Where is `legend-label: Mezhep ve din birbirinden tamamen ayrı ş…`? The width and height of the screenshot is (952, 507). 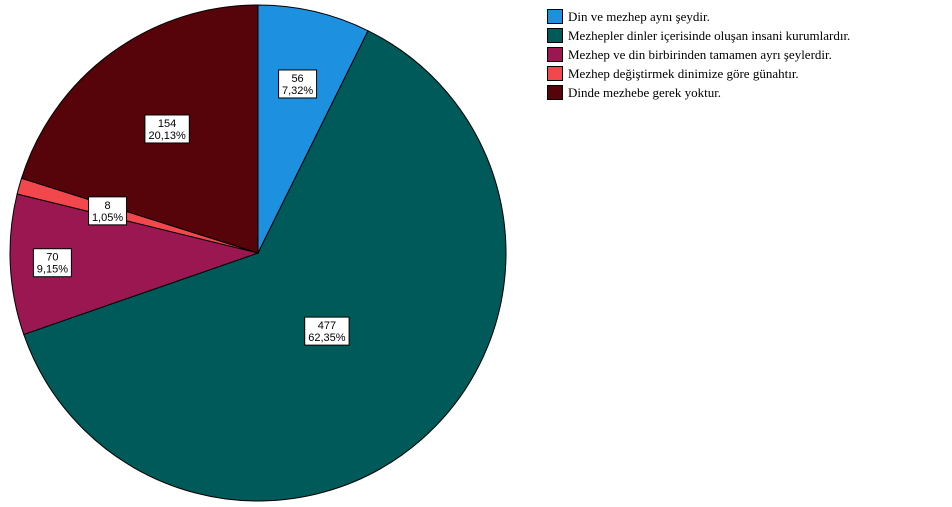 legend-label: Mezhep ve din birbirinden tamamen ayrı ş… is located at coordinates (700, 54).